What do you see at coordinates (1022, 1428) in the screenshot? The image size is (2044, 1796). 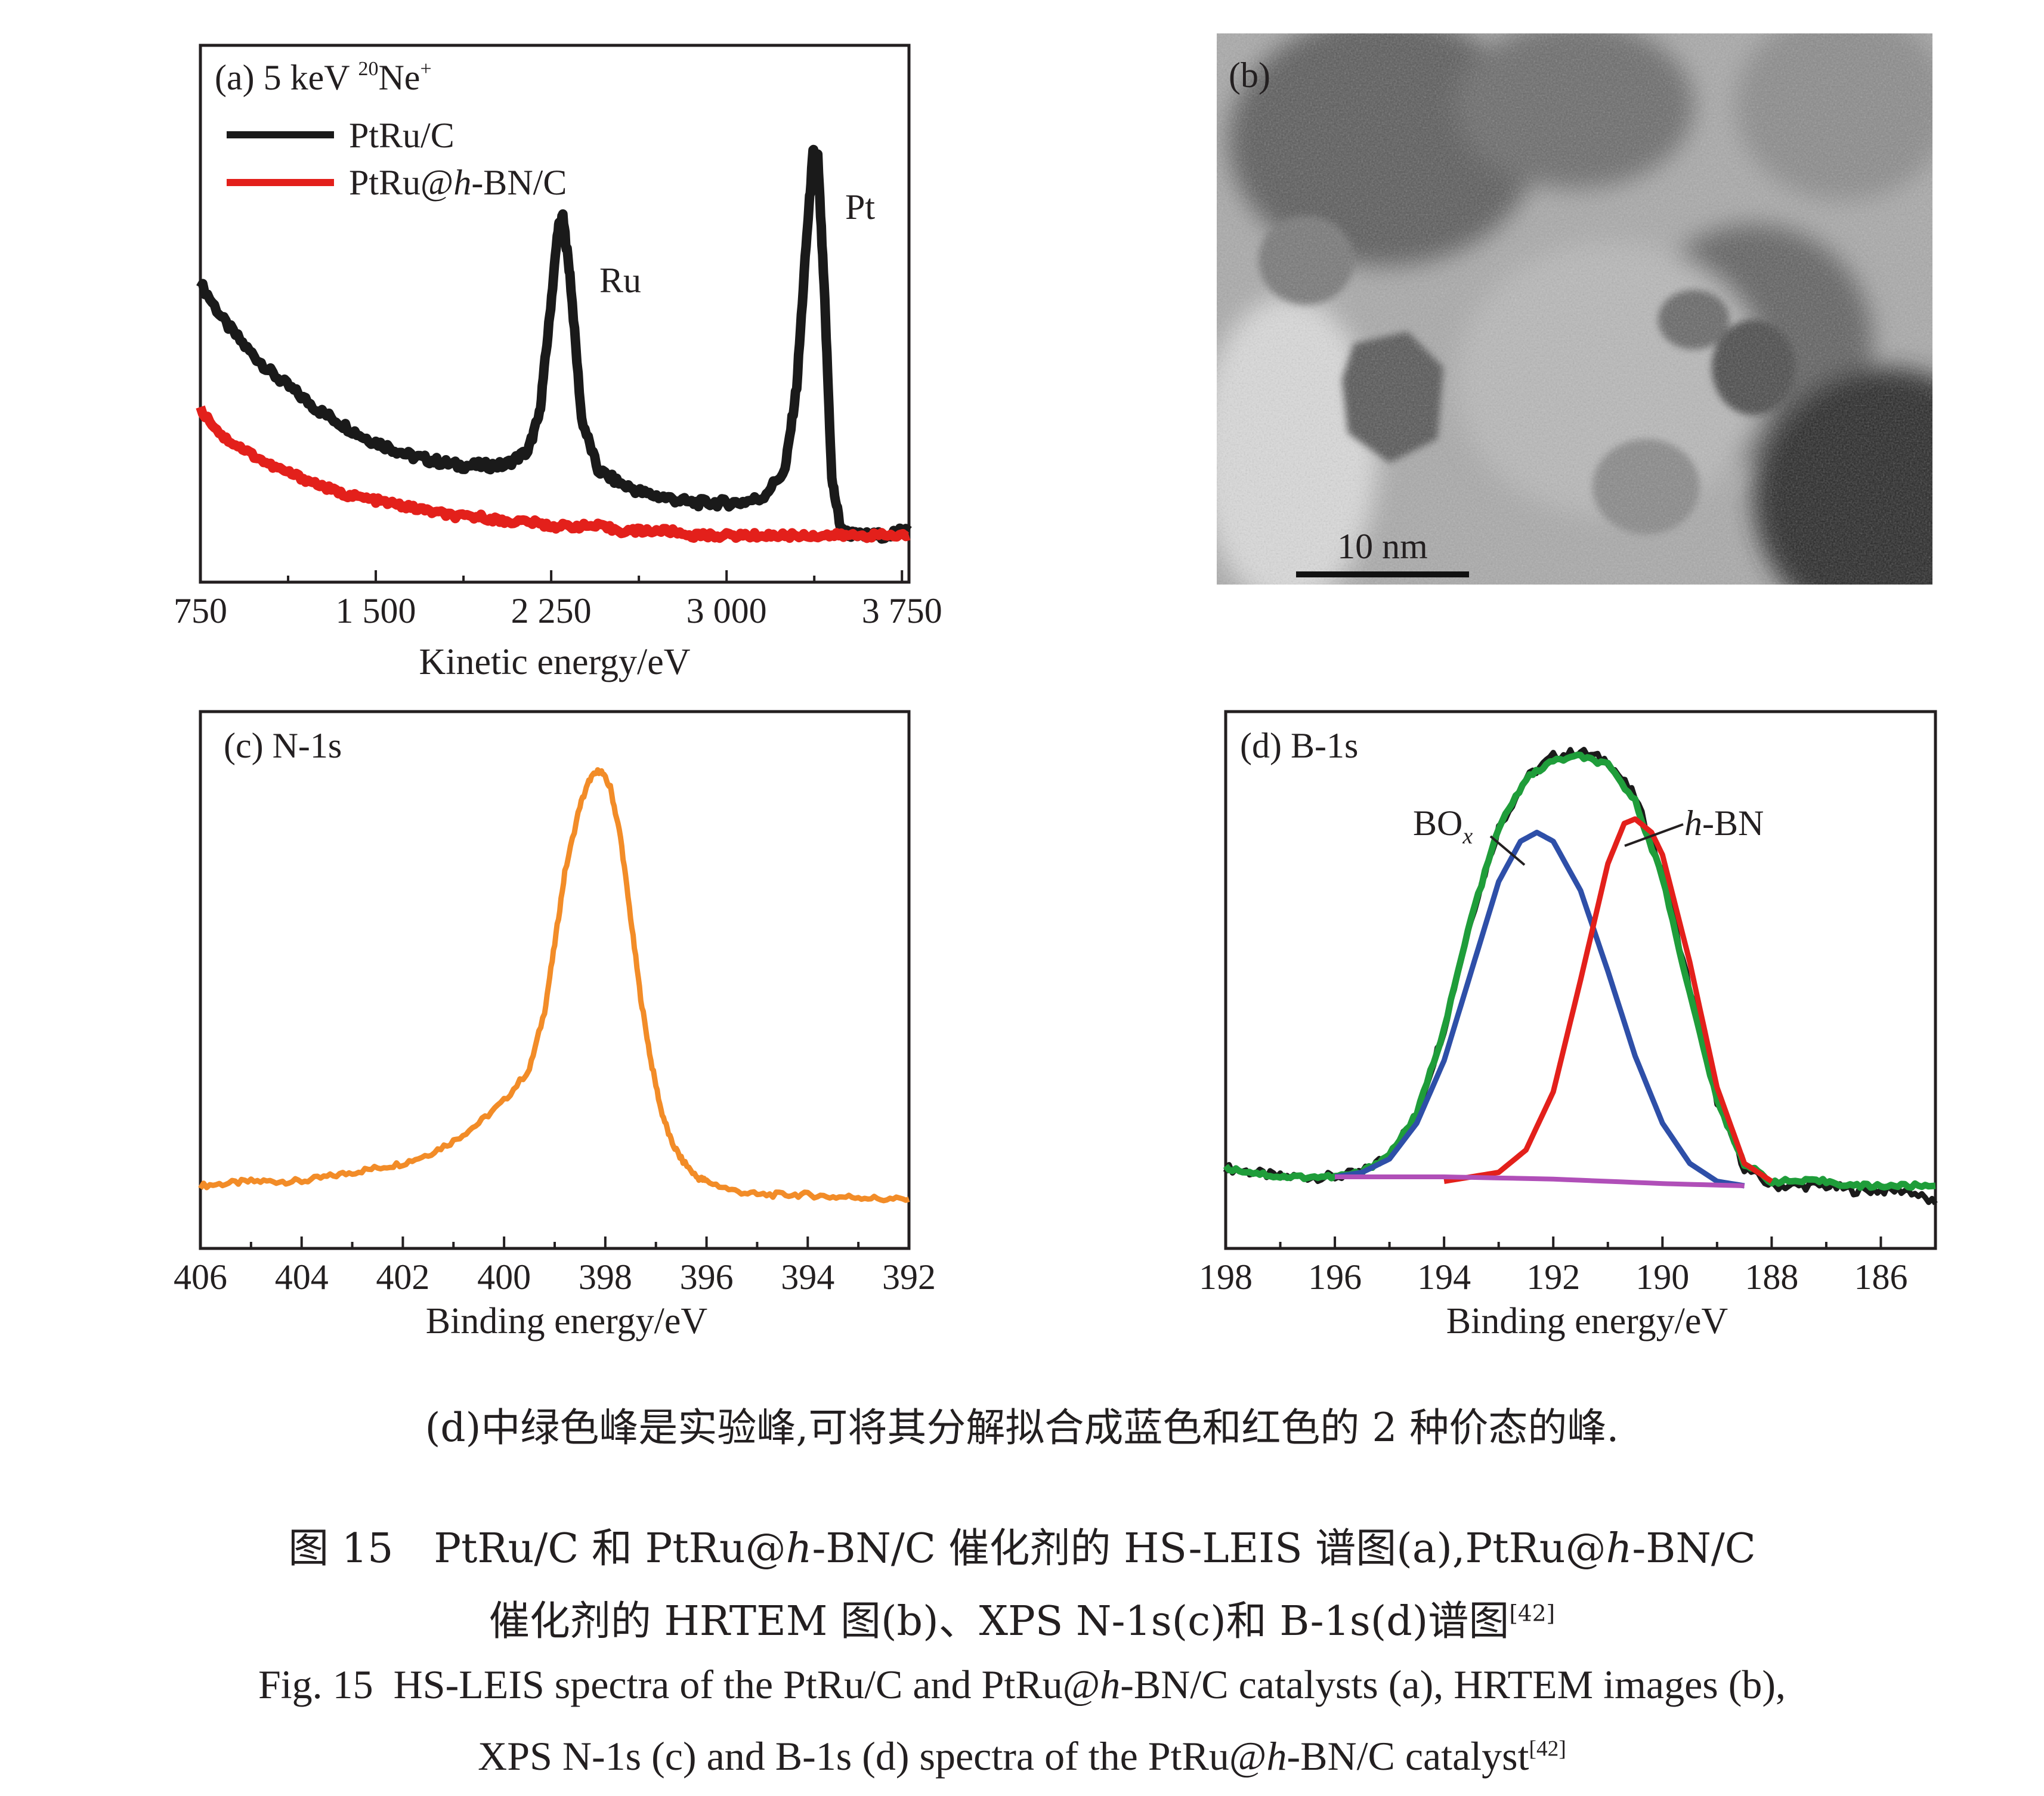 I see `figure-note: (d)中绿色峰是实验峰,可将其分解拟合成蓝色和红色的 2 种价态的峰.` at bounding box center [1022, 1428].